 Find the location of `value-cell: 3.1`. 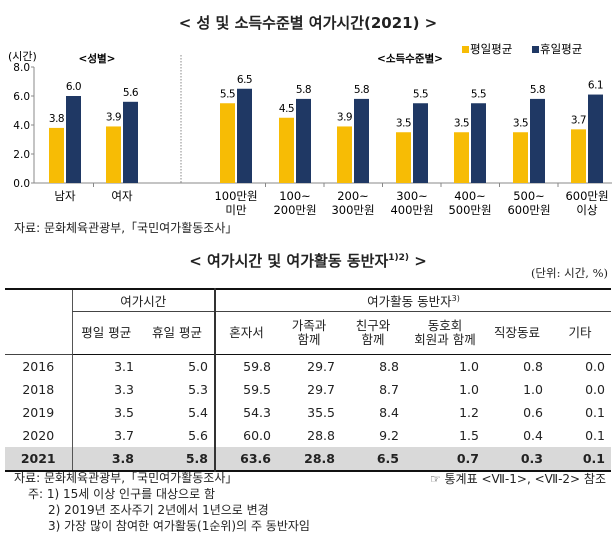

value-cell: 3.1 is located at coordinates (105, 366).